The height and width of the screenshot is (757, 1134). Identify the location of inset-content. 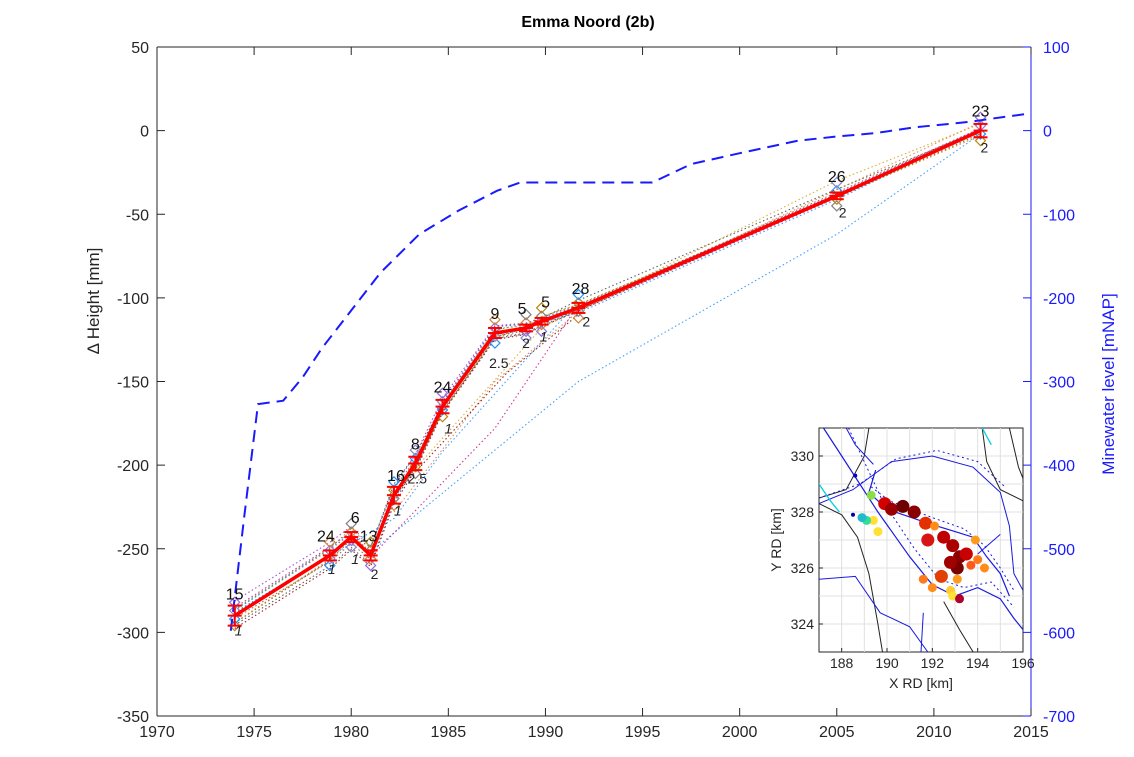
(921, 540).